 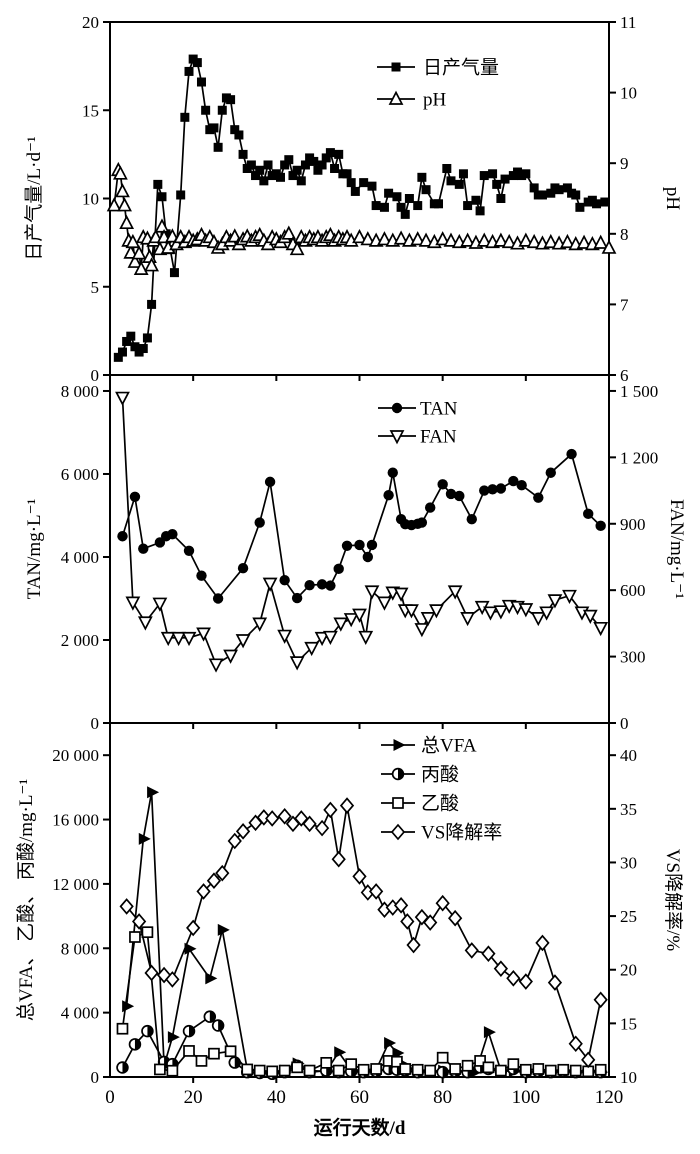 What do you see at coordinates (34, 198) in the screenshot?
I see `left-axis-title-gas-ph: 日产气量/L·d⁻¹` at bounding box center [34, 198].